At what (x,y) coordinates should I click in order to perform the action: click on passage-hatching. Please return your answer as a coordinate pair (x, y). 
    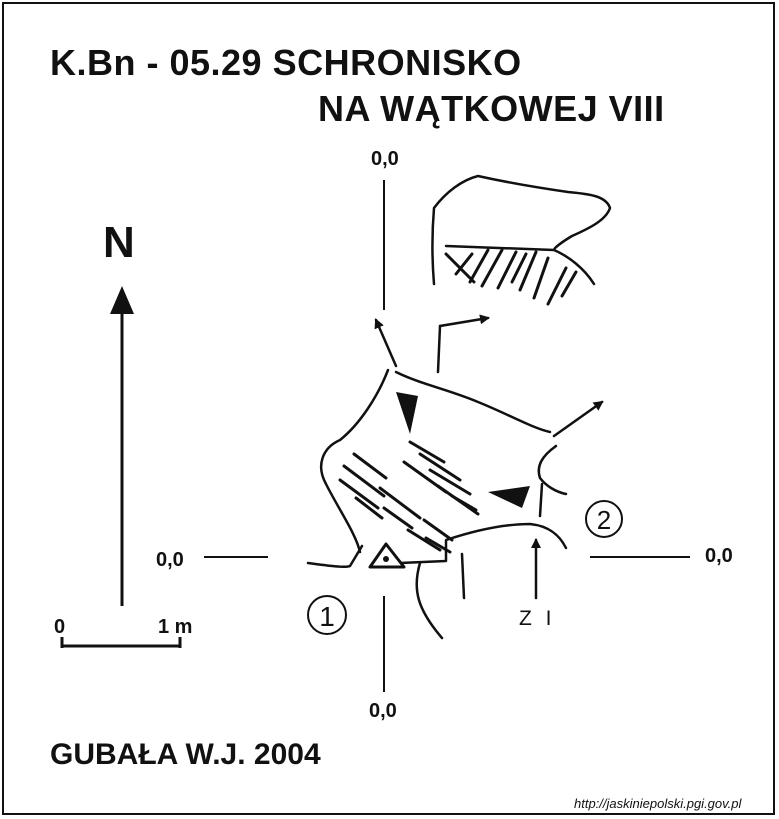
    Looking at the image, I should click on (409, 497).